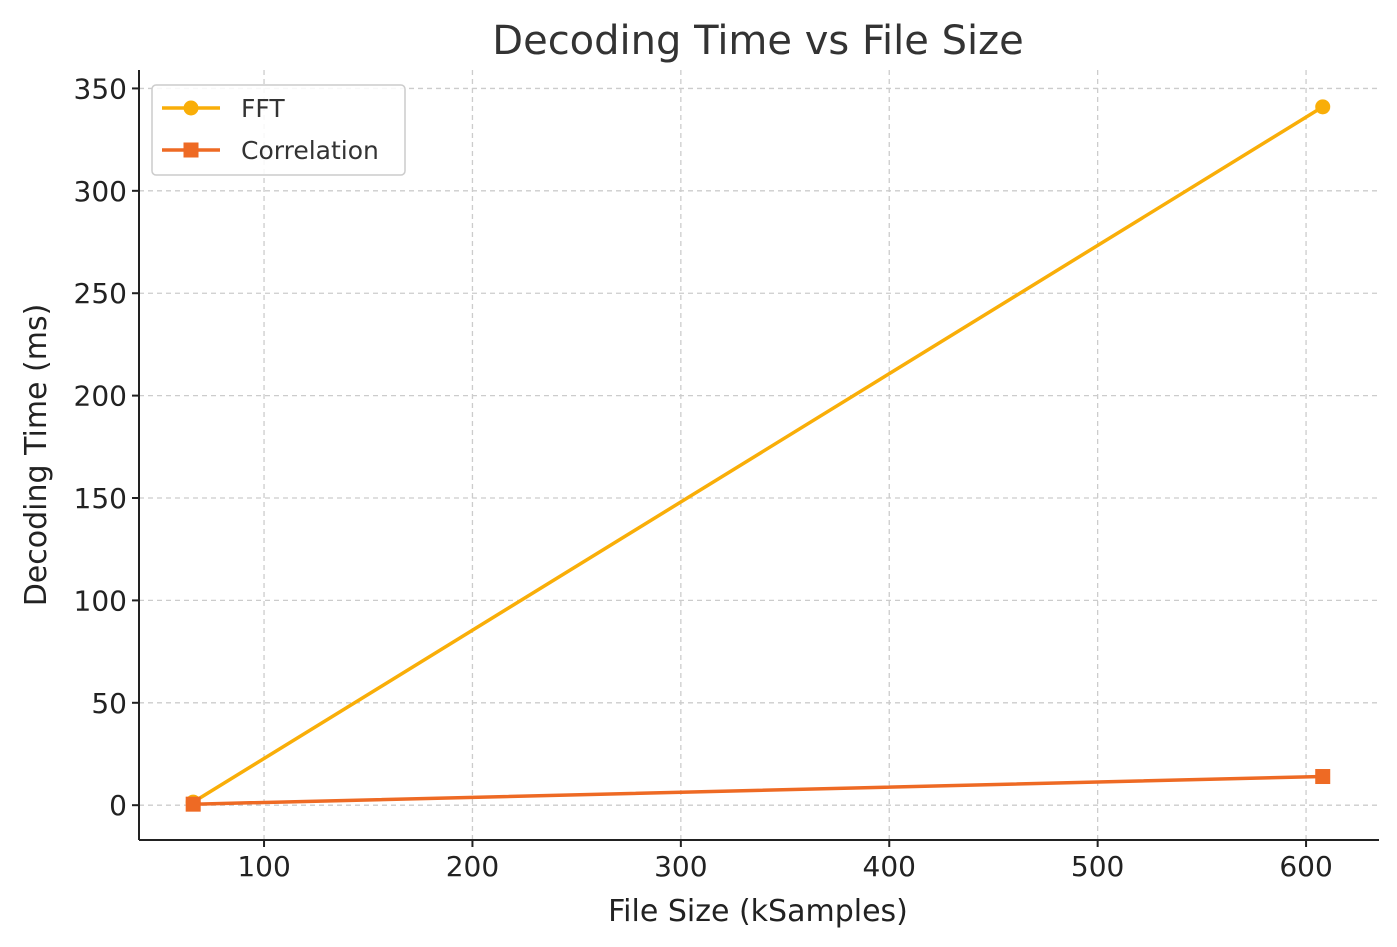 The width and height of the screenshot is (1397, 947). I want to click on legend-item: Correlation, so click(270, 150).